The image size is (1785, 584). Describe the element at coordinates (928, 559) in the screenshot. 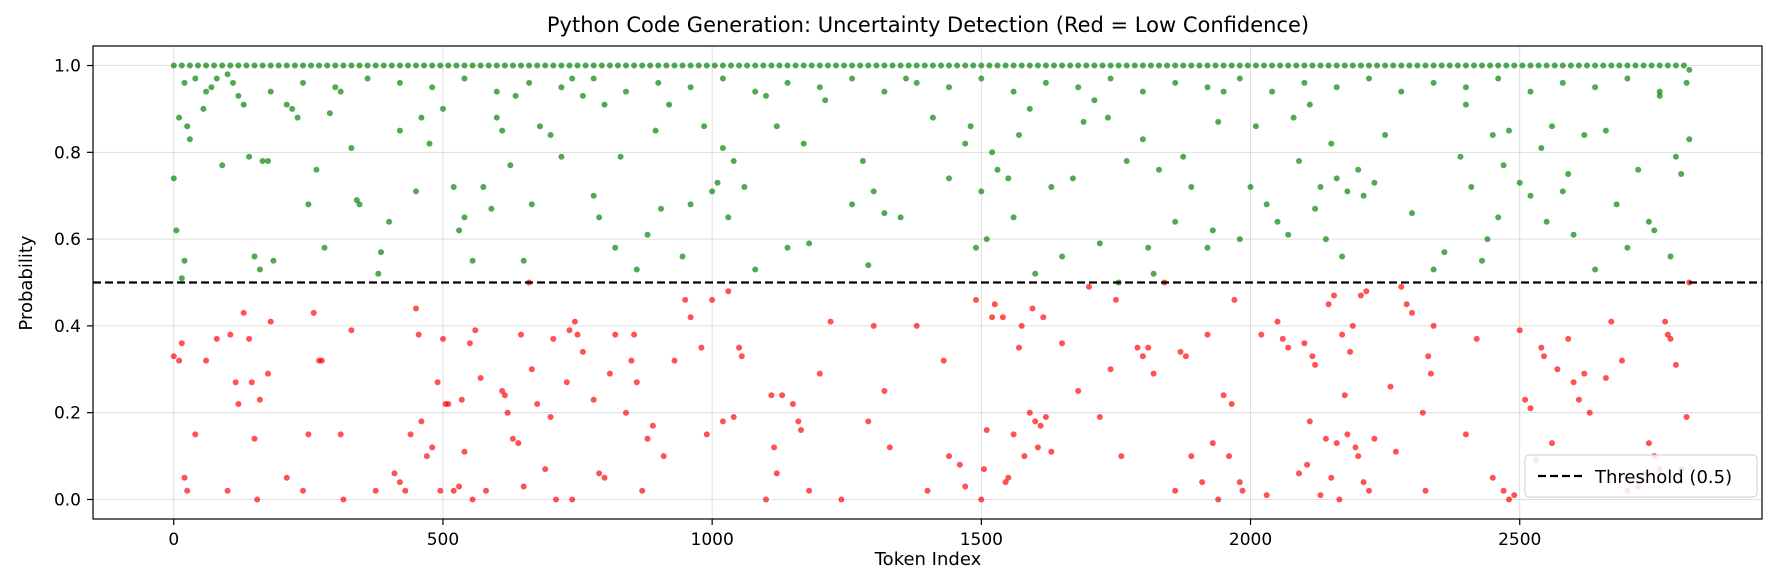

I see `x-axis-label: Token Index` at that location.